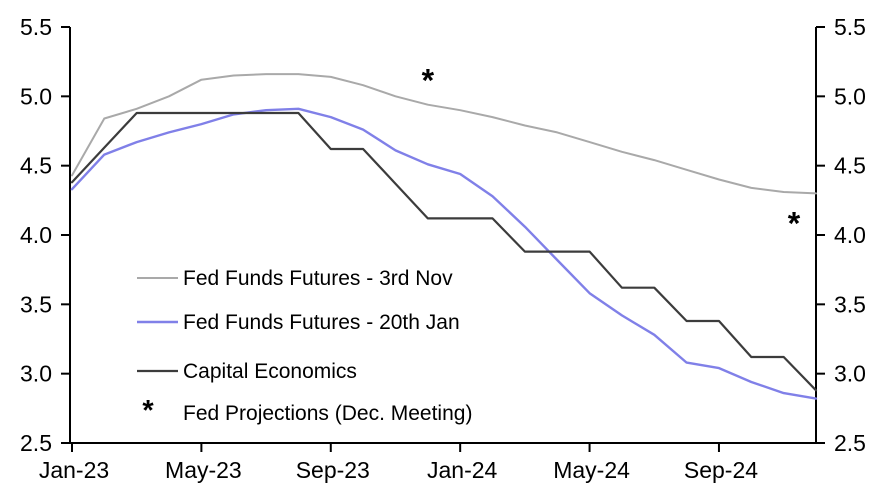  What do you see at coordinates (321, 322) in the screenshot?
I see `legend-label-fed-funds-futures-20th-jan: Fed Funds Futures - 20th Jan` at bounding box center [321, 322].